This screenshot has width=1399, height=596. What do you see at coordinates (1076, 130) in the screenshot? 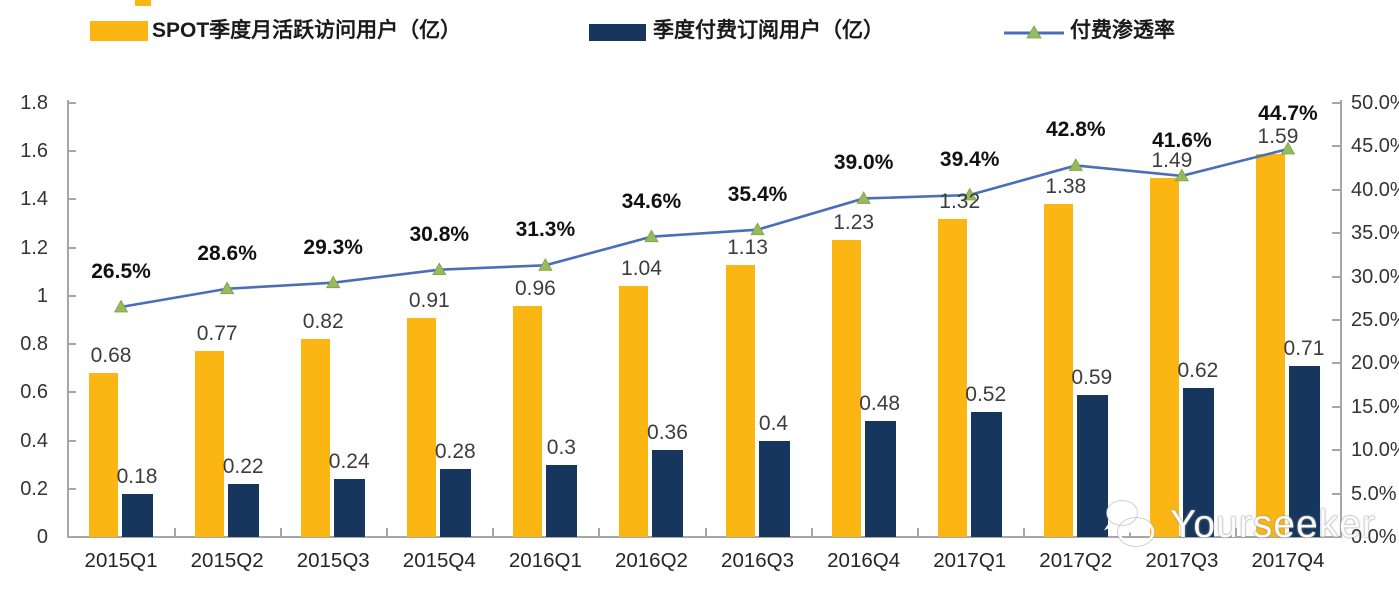
I see `penetration-label: 42.8%` at bounding box center [1076, 130].